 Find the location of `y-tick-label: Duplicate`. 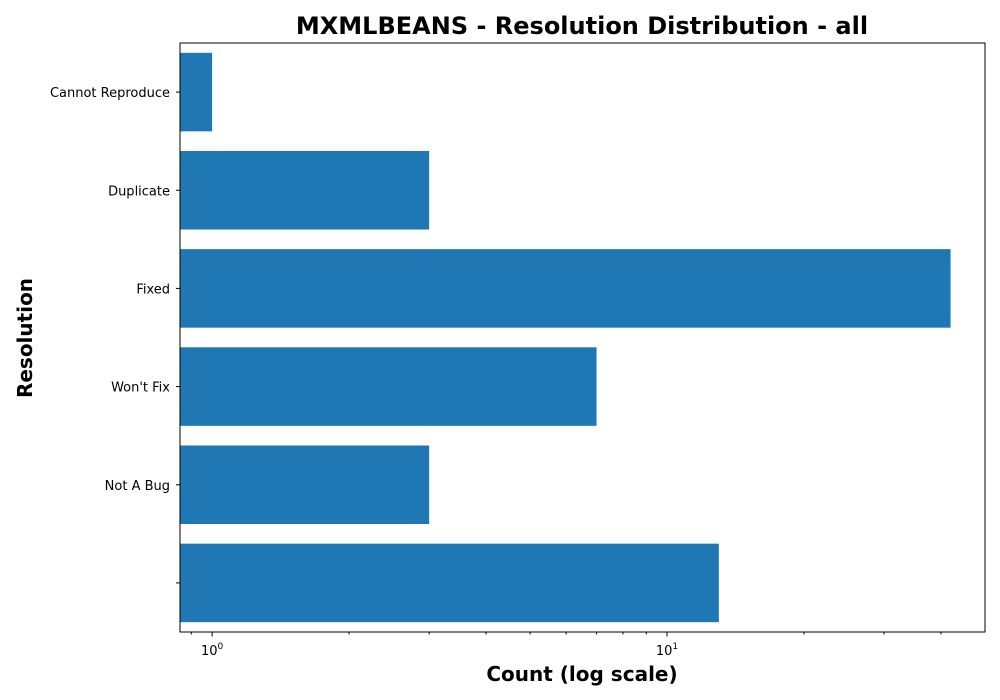

y-tick-label: Duplicate is located at coordinates (139, 191).